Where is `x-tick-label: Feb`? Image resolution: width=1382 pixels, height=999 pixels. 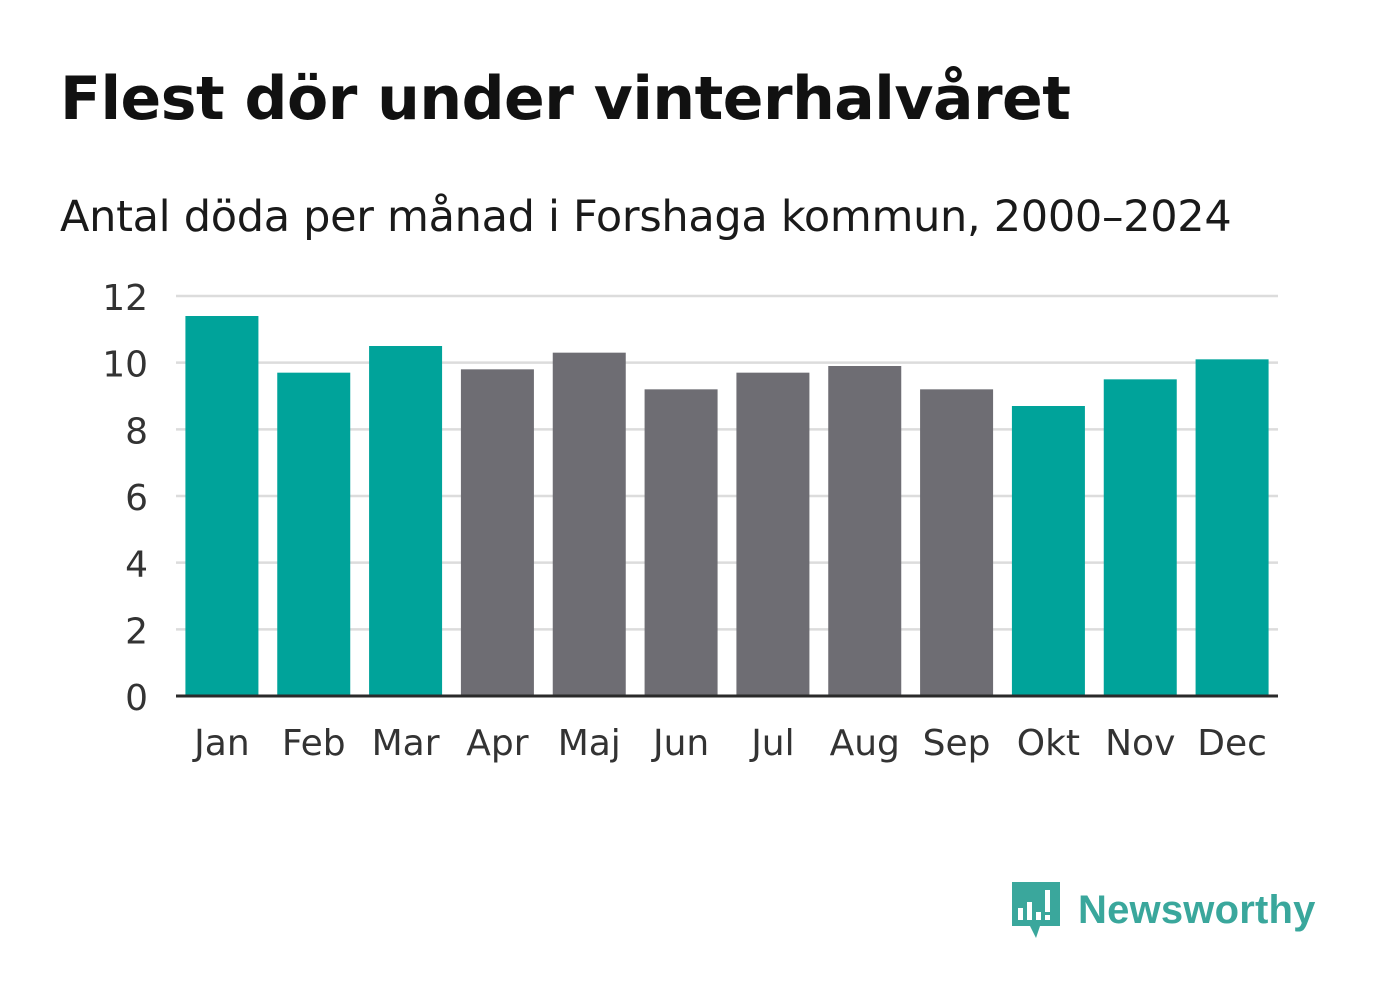 x-tick-label: Feb is located at coordinates (314, 743).